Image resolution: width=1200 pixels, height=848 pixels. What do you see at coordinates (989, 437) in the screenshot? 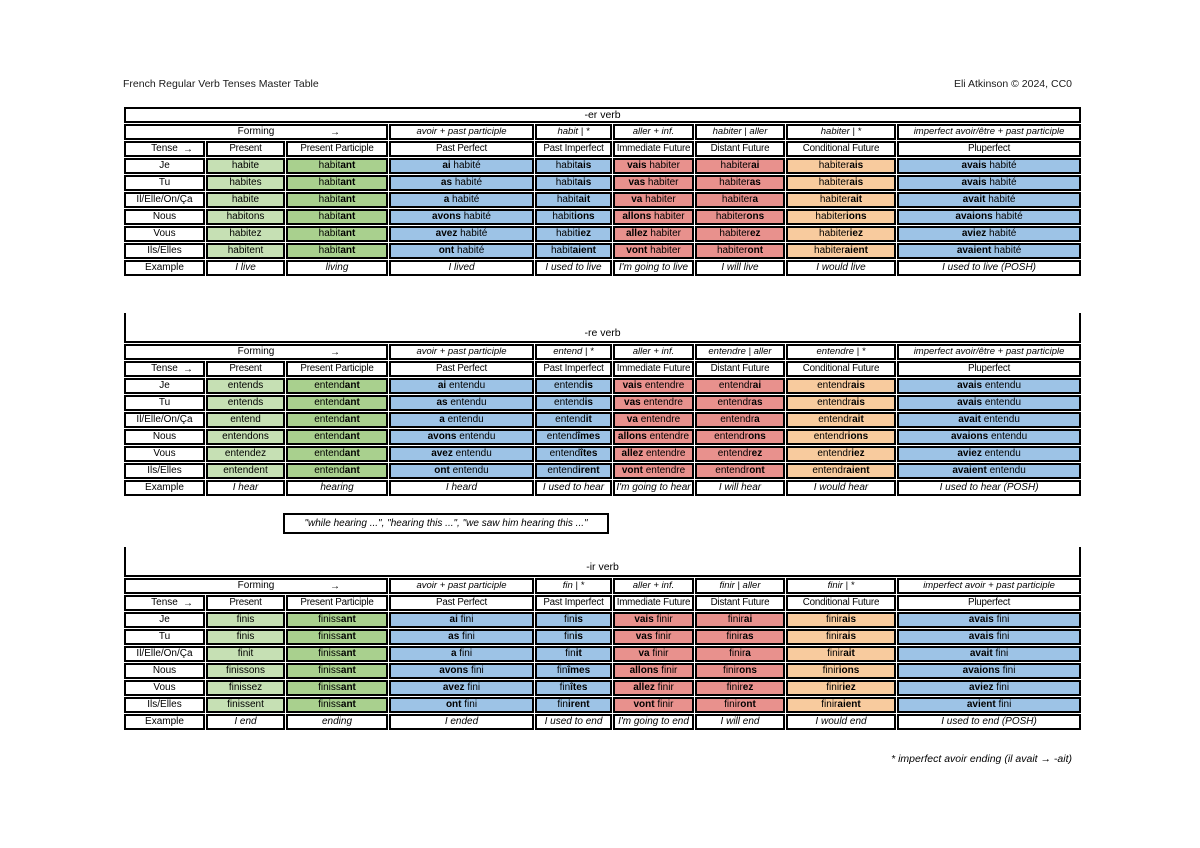
I see `conjugation-cell: avaions entendu` at bounding box center [989, 437].